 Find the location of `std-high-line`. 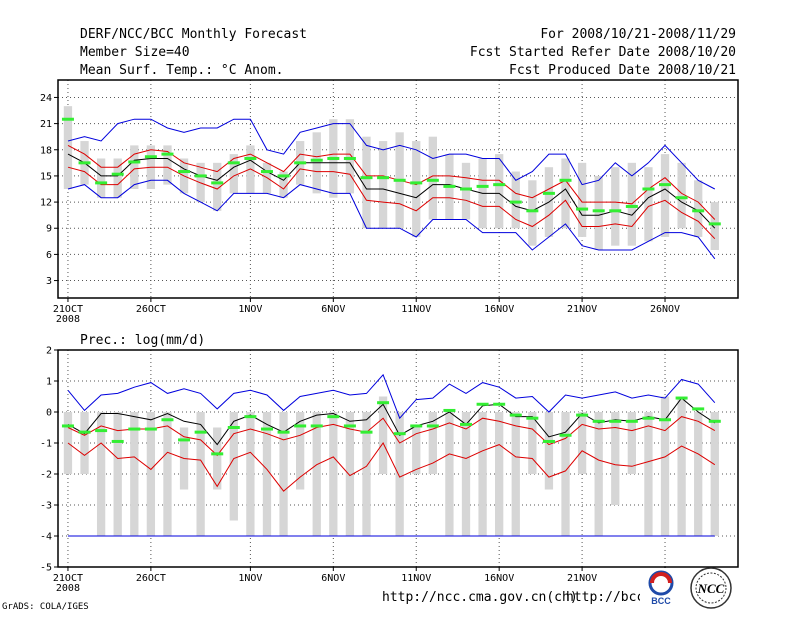

std-high-line is located at coordinates (391, 182).